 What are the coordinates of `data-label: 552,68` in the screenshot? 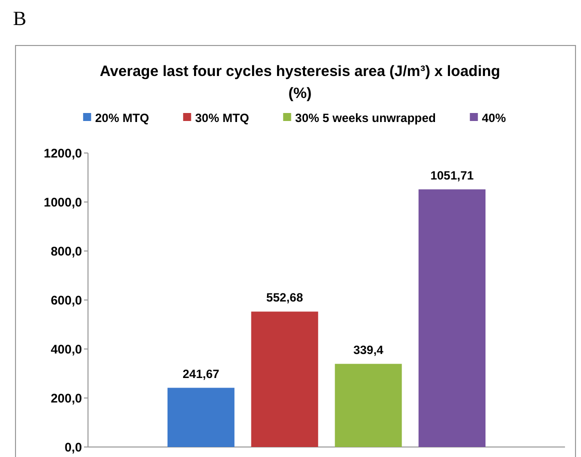 It's located at (285, 297).